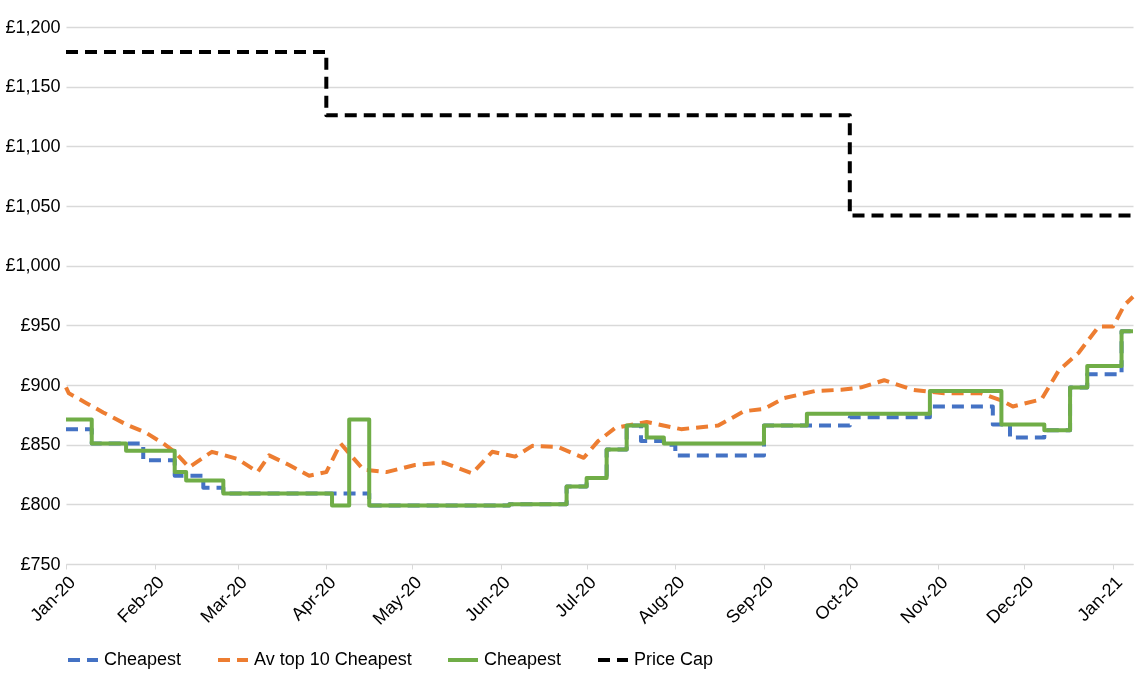 This screenshot has height=673, width=1139. Describe the element at coordinates (33, 205) in the screenshot. I see `y-tick-label: £1,050` at that location.